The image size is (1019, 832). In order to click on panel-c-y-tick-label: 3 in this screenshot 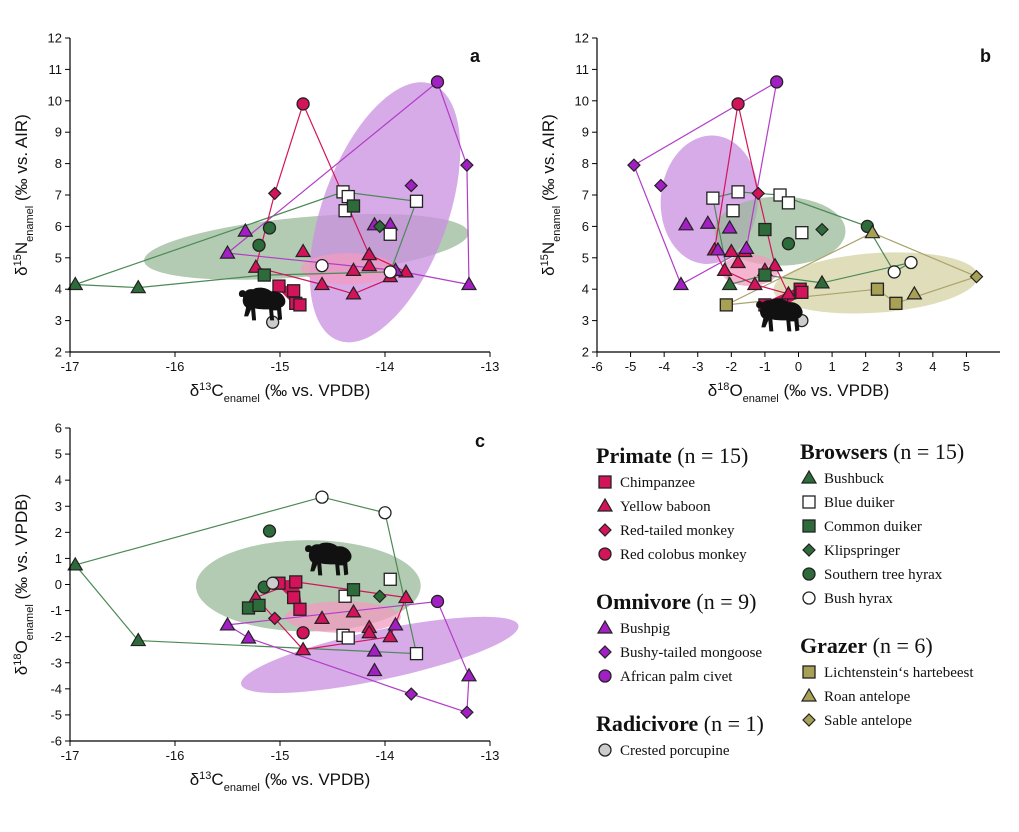, I will do `click(58, 506)`.